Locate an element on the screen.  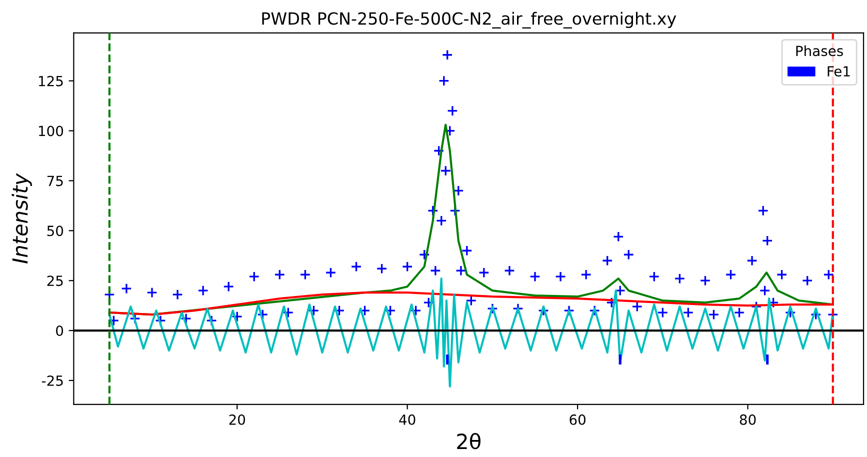
chart-title: PWDR PCN-250-Fe-500C-N2_air_free_overnight.xy is located at coordinates (469, 20).